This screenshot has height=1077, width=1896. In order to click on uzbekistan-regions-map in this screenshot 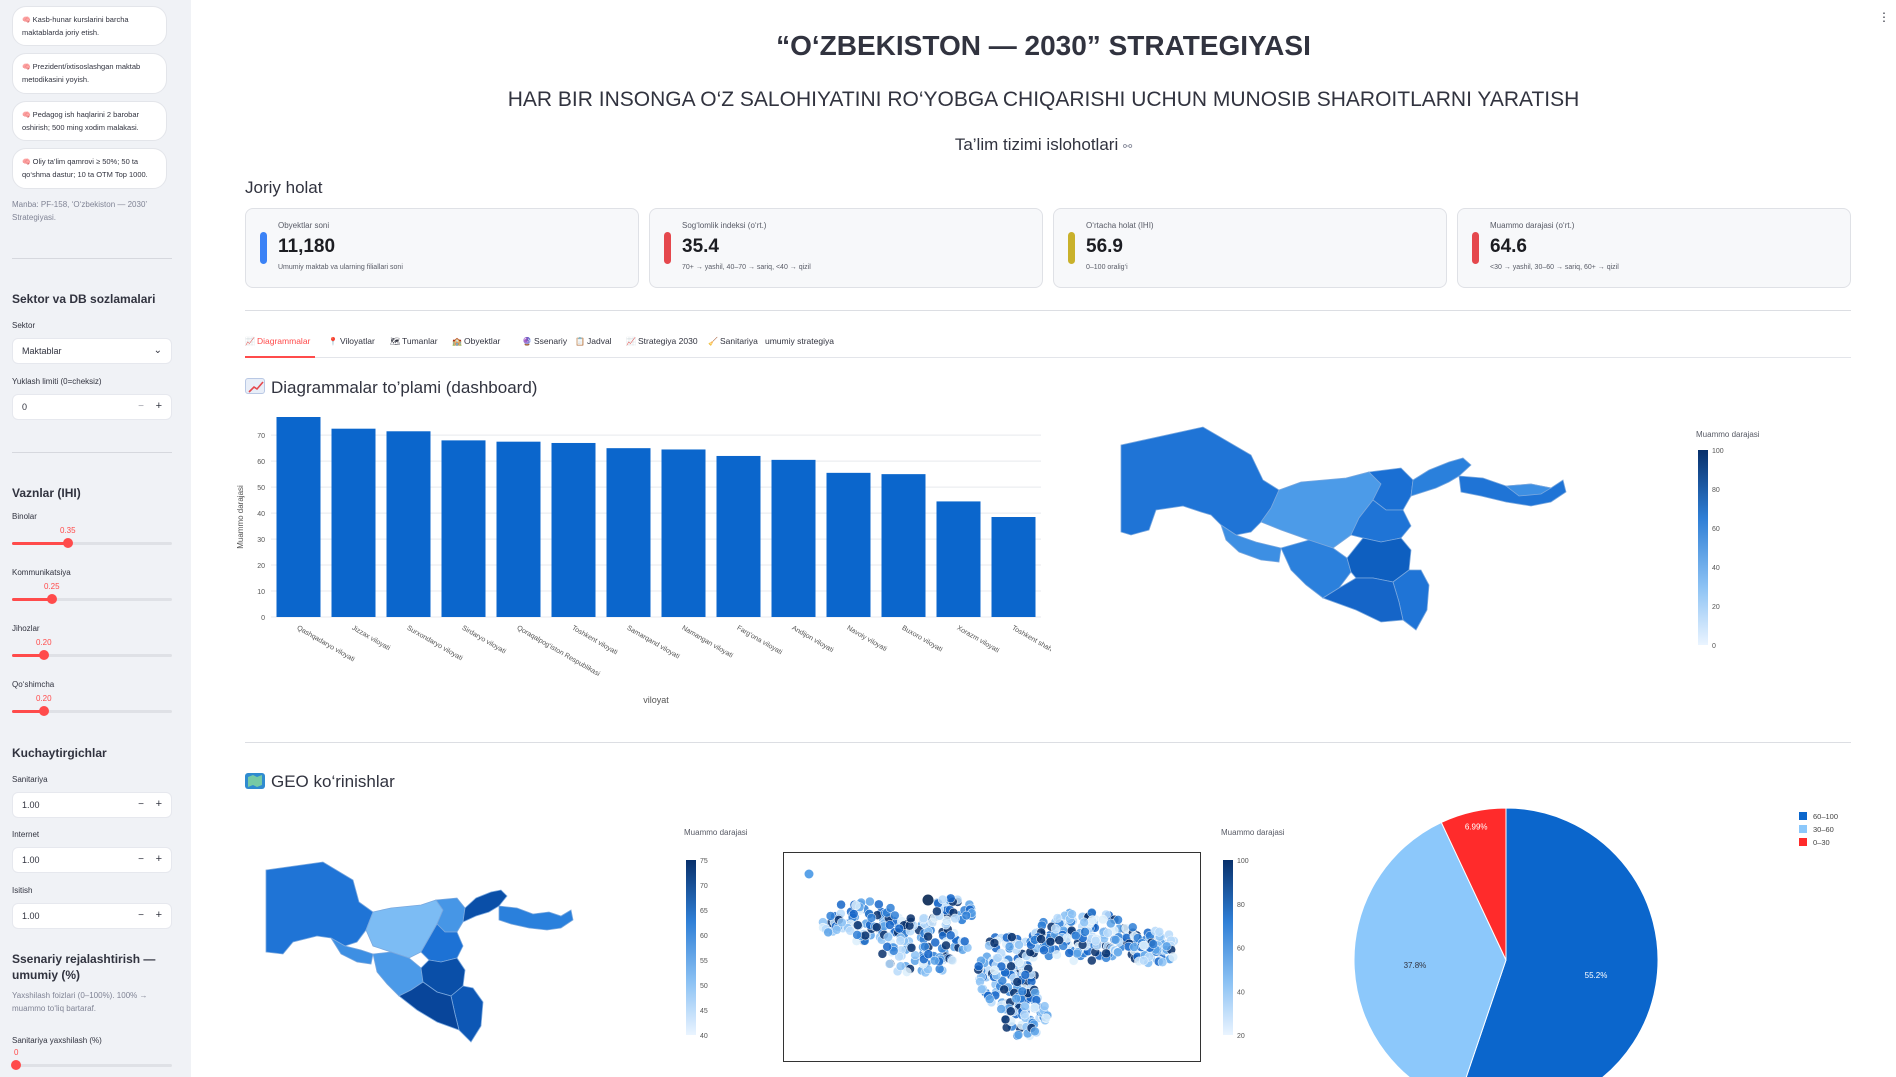, I will do `click(1343, 528)`.